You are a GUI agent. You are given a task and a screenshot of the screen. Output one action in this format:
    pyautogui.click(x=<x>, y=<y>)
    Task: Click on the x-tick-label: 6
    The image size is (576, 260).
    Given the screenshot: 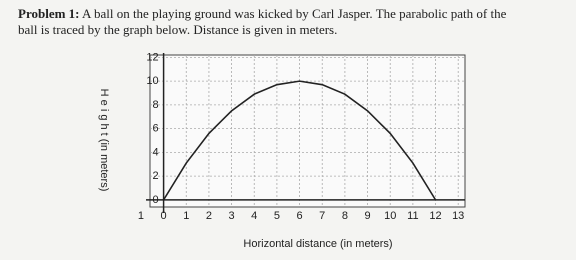 What is the action you would take?
    pyautogui.click(x=300, y=216)
    